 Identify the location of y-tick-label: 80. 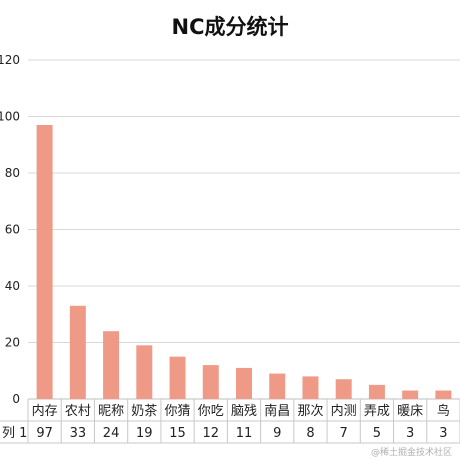
(12, 173).